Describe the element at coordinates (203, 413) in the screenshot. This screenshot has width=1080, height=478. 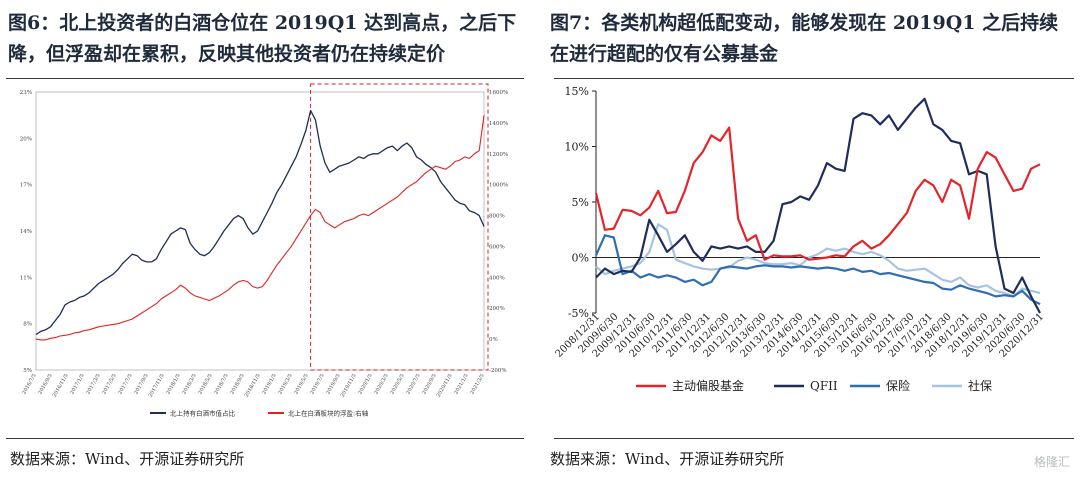
I see `legend-label: 北上持有白酒市值占比` at that location.